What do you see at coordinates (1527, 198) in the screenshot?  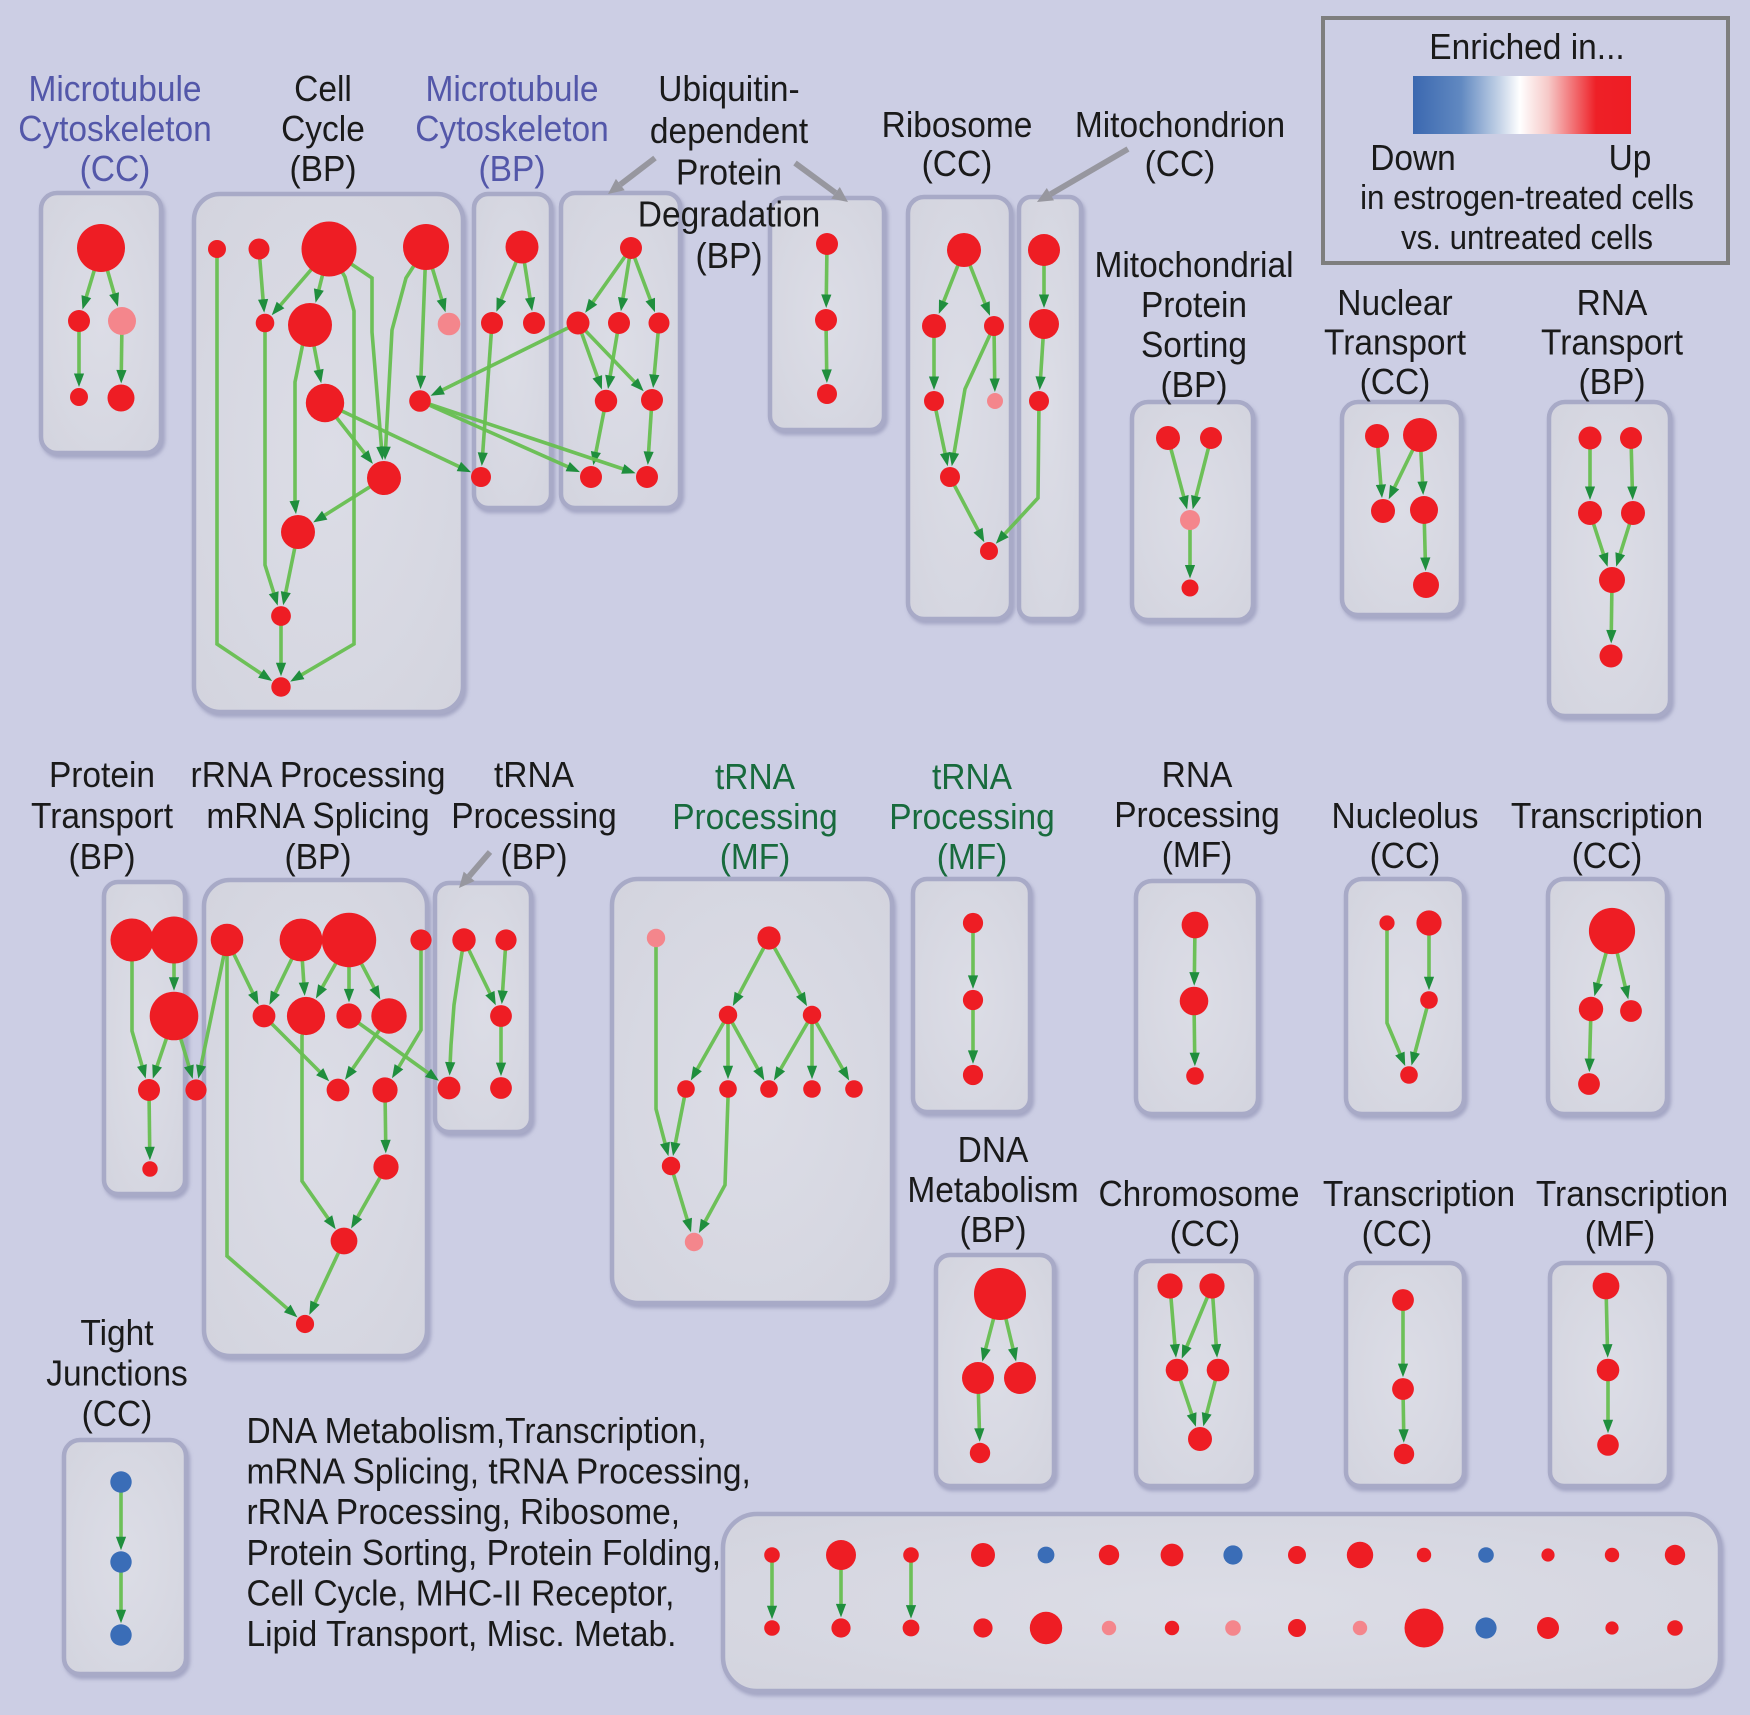 I see `svg-text: in estrogen-treated cells` at bounding box center [1527, 198].